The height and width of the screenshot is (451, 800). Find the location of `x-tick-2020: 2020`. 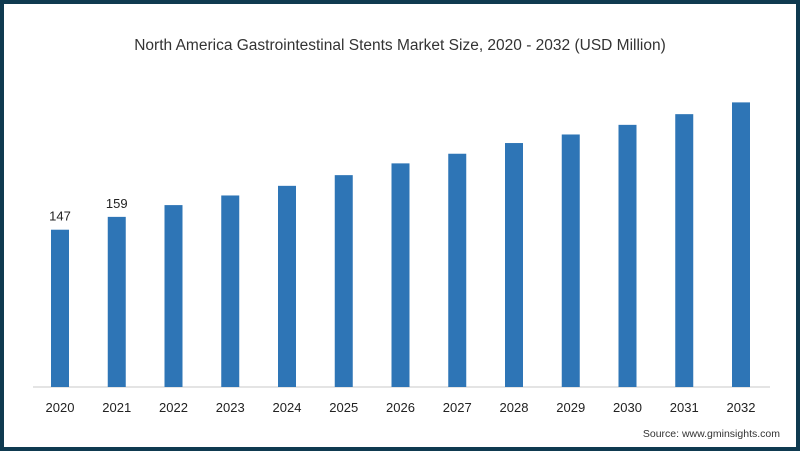

x-tick-2020: 2020 is located at coordinates (60, 407).